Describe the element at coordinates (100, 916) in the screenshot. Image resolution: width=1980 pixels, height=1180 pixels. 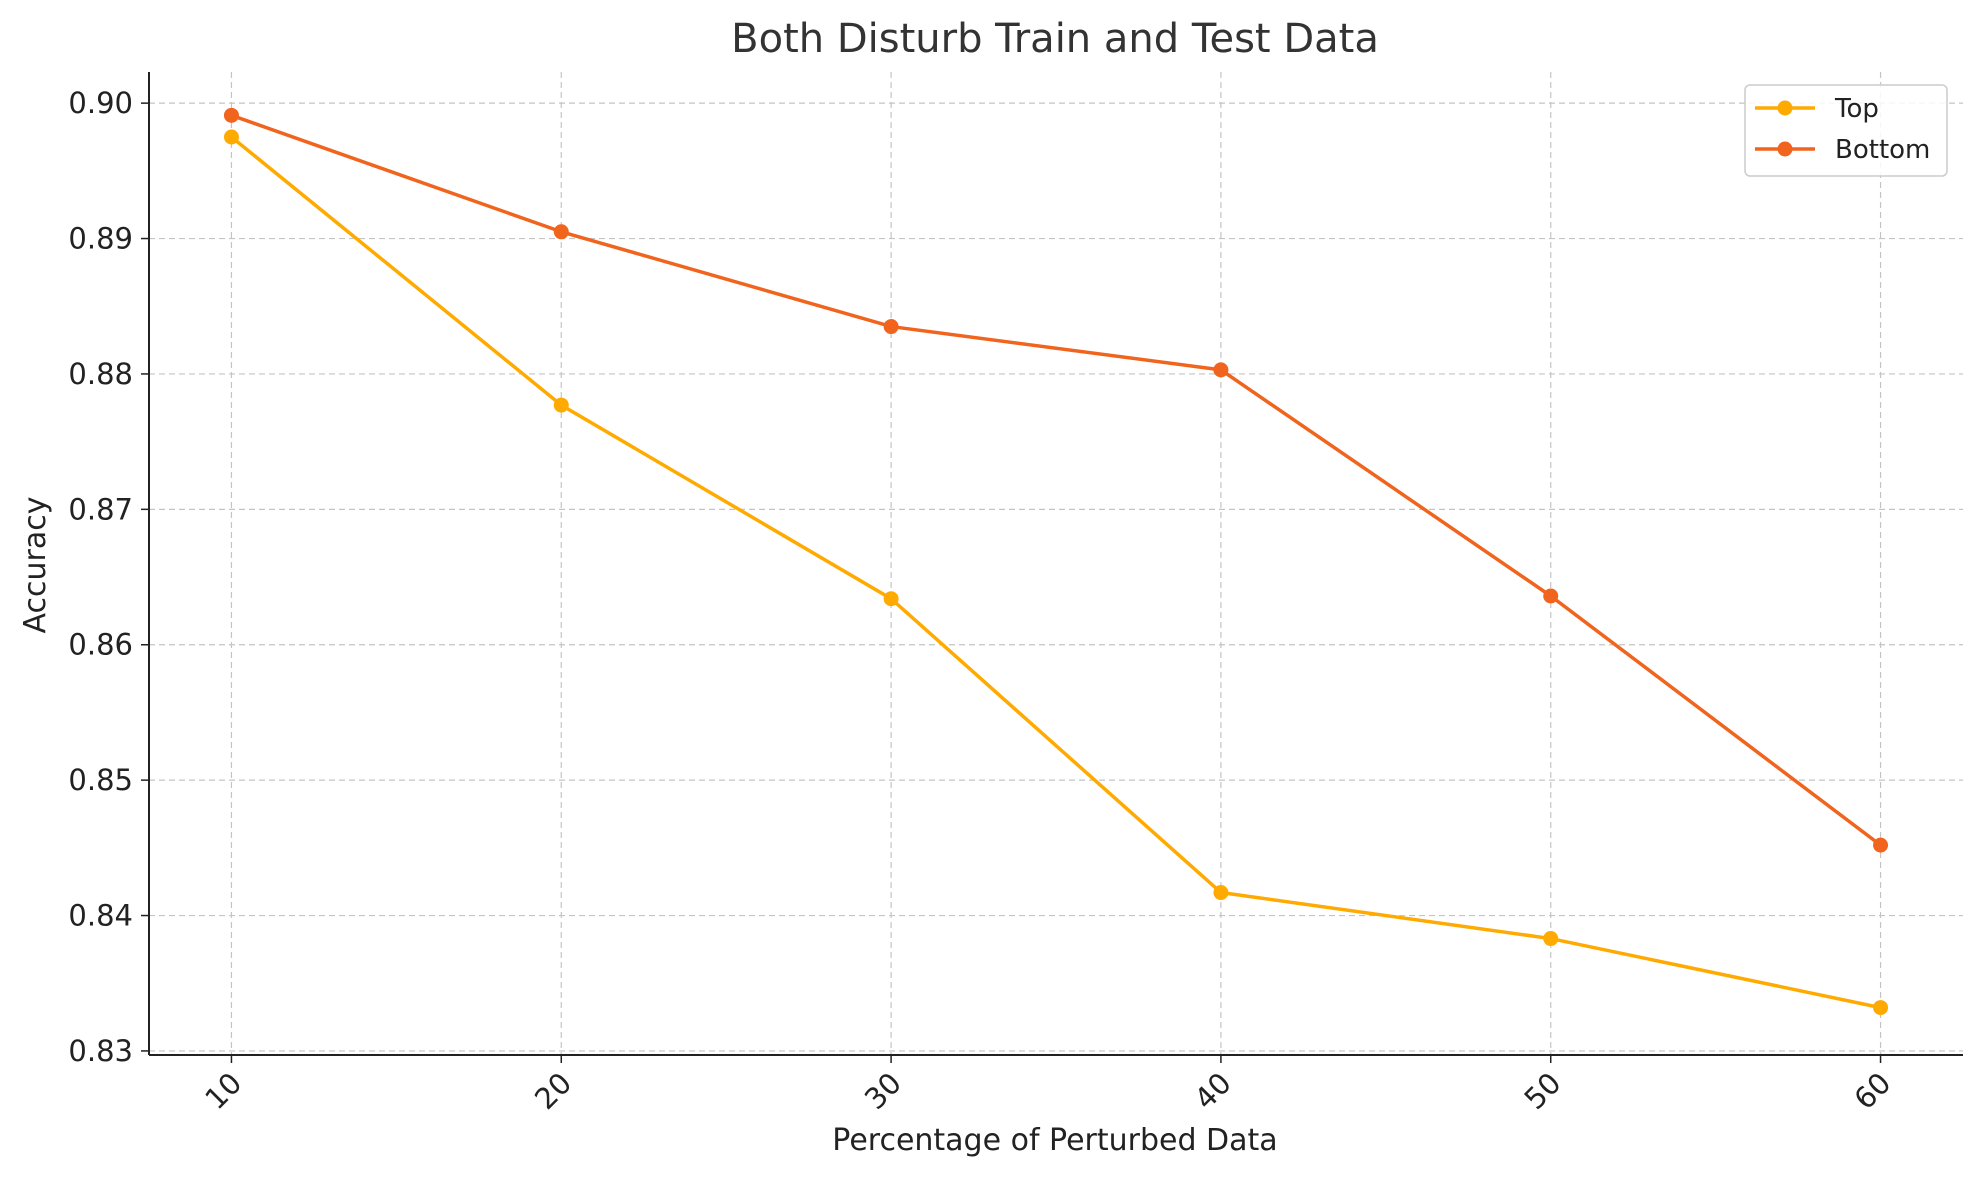
I see `y-tick-label: 0.84` at that location.